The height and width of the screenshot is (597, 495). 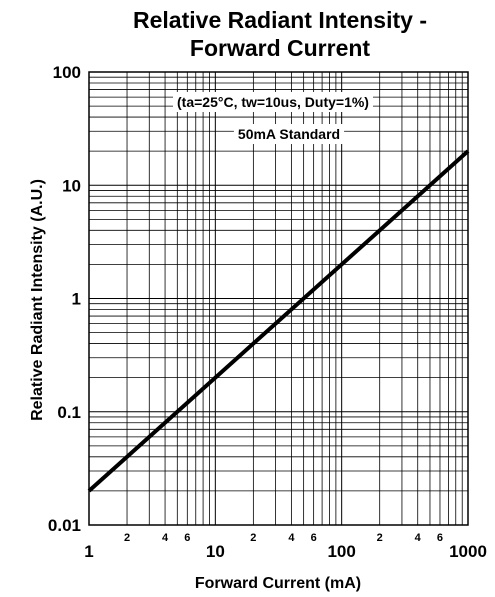 I want to click on x-tick-label: 1, so click(x=88, y=551).